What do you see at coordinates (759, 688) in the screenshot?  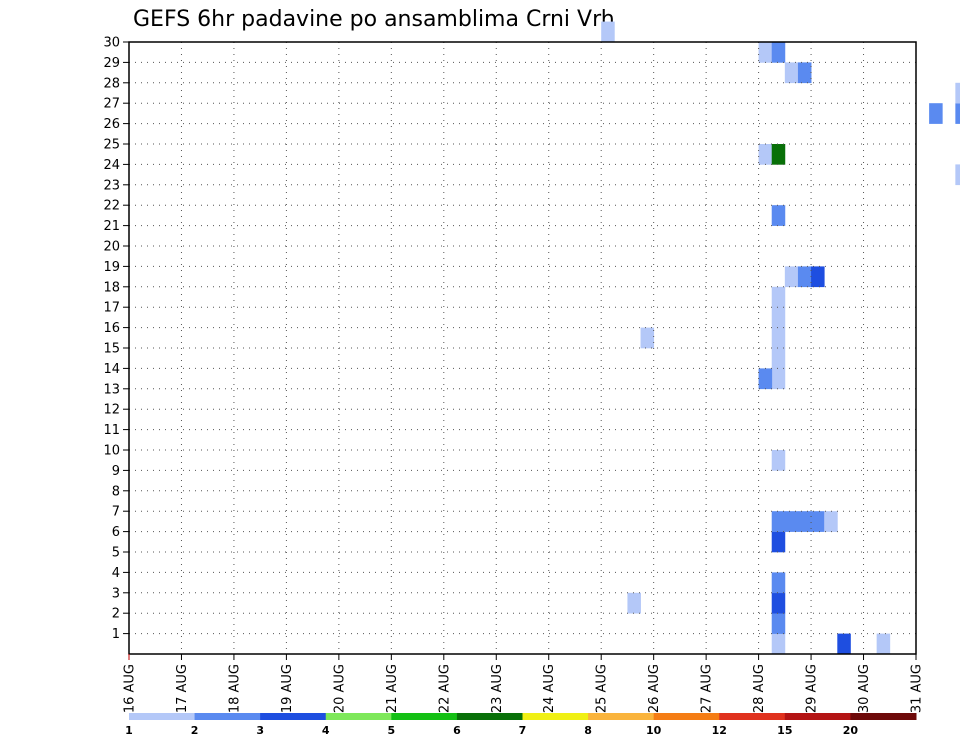 I see `x-tick-label: 28 AUG` at bounding box center [759, 688].